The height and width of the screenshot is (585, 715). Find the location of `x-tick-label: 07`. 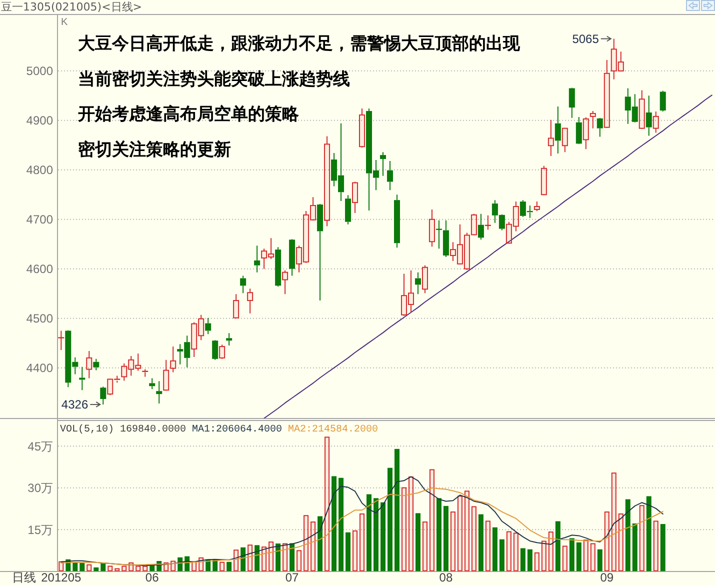

x-tick-label: 07 is located at coordinates (292, 577).